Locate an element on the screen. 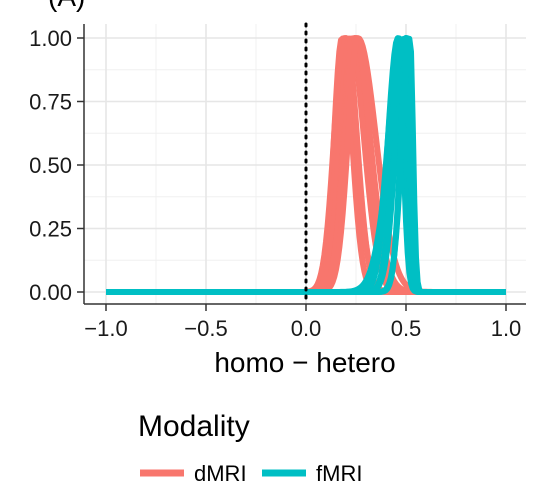  x-tick-label: 0.0 is located at coordinates (306, 328).